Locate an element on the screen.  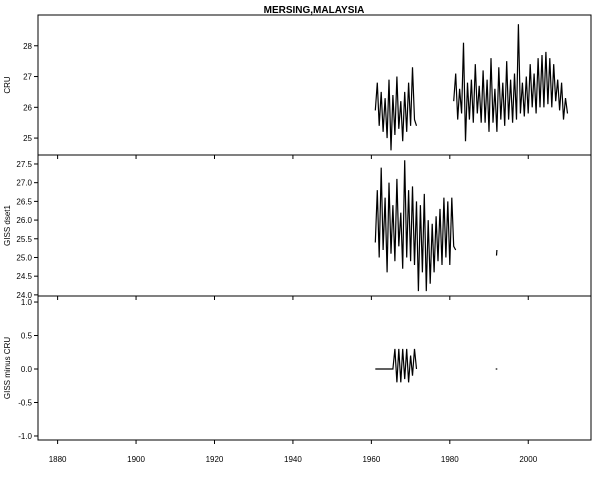
y-tick-label: 27 is located at coordinates (27, 77).